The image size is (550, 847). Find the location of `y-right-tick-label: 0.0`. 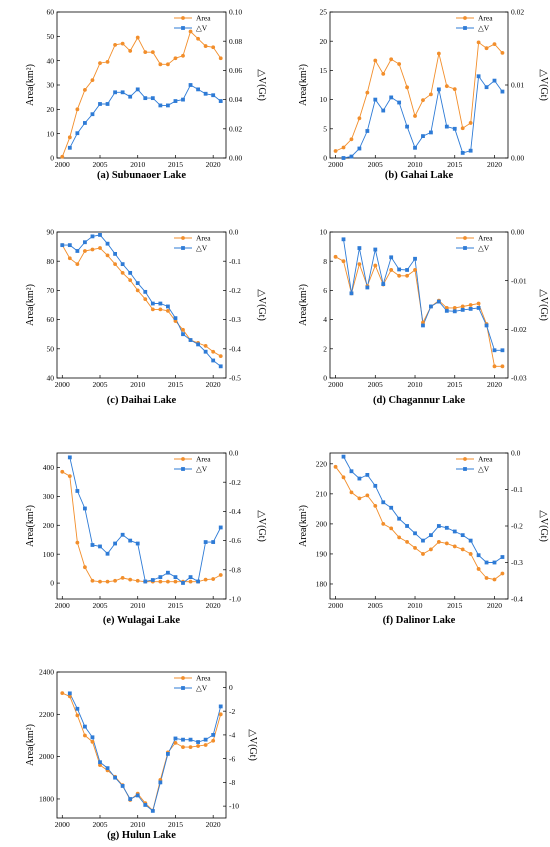

y-right-tick-label: 0.0 is located at coordinates (234, 232).